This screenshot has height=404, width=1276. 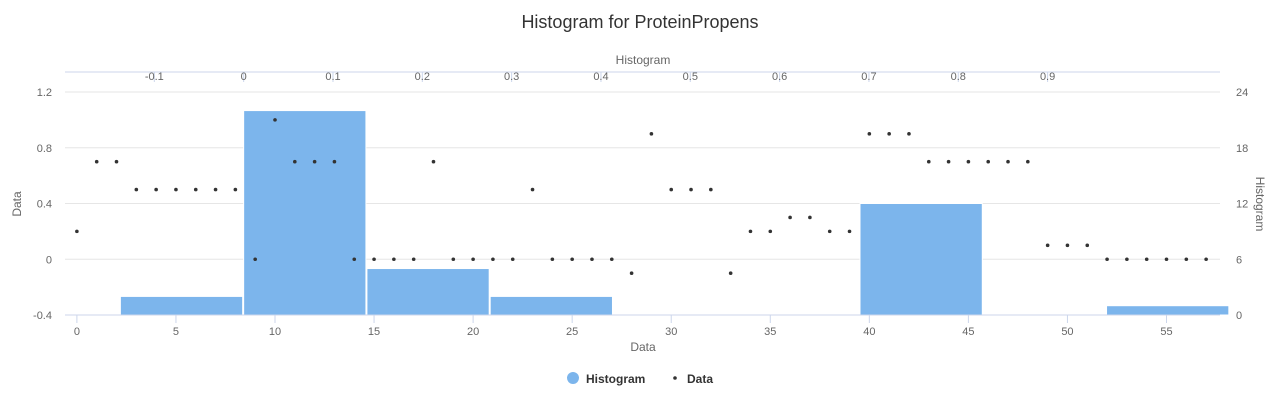 I want to click on x-top-tick-label: 0.9, so click(x=1047, y=77).